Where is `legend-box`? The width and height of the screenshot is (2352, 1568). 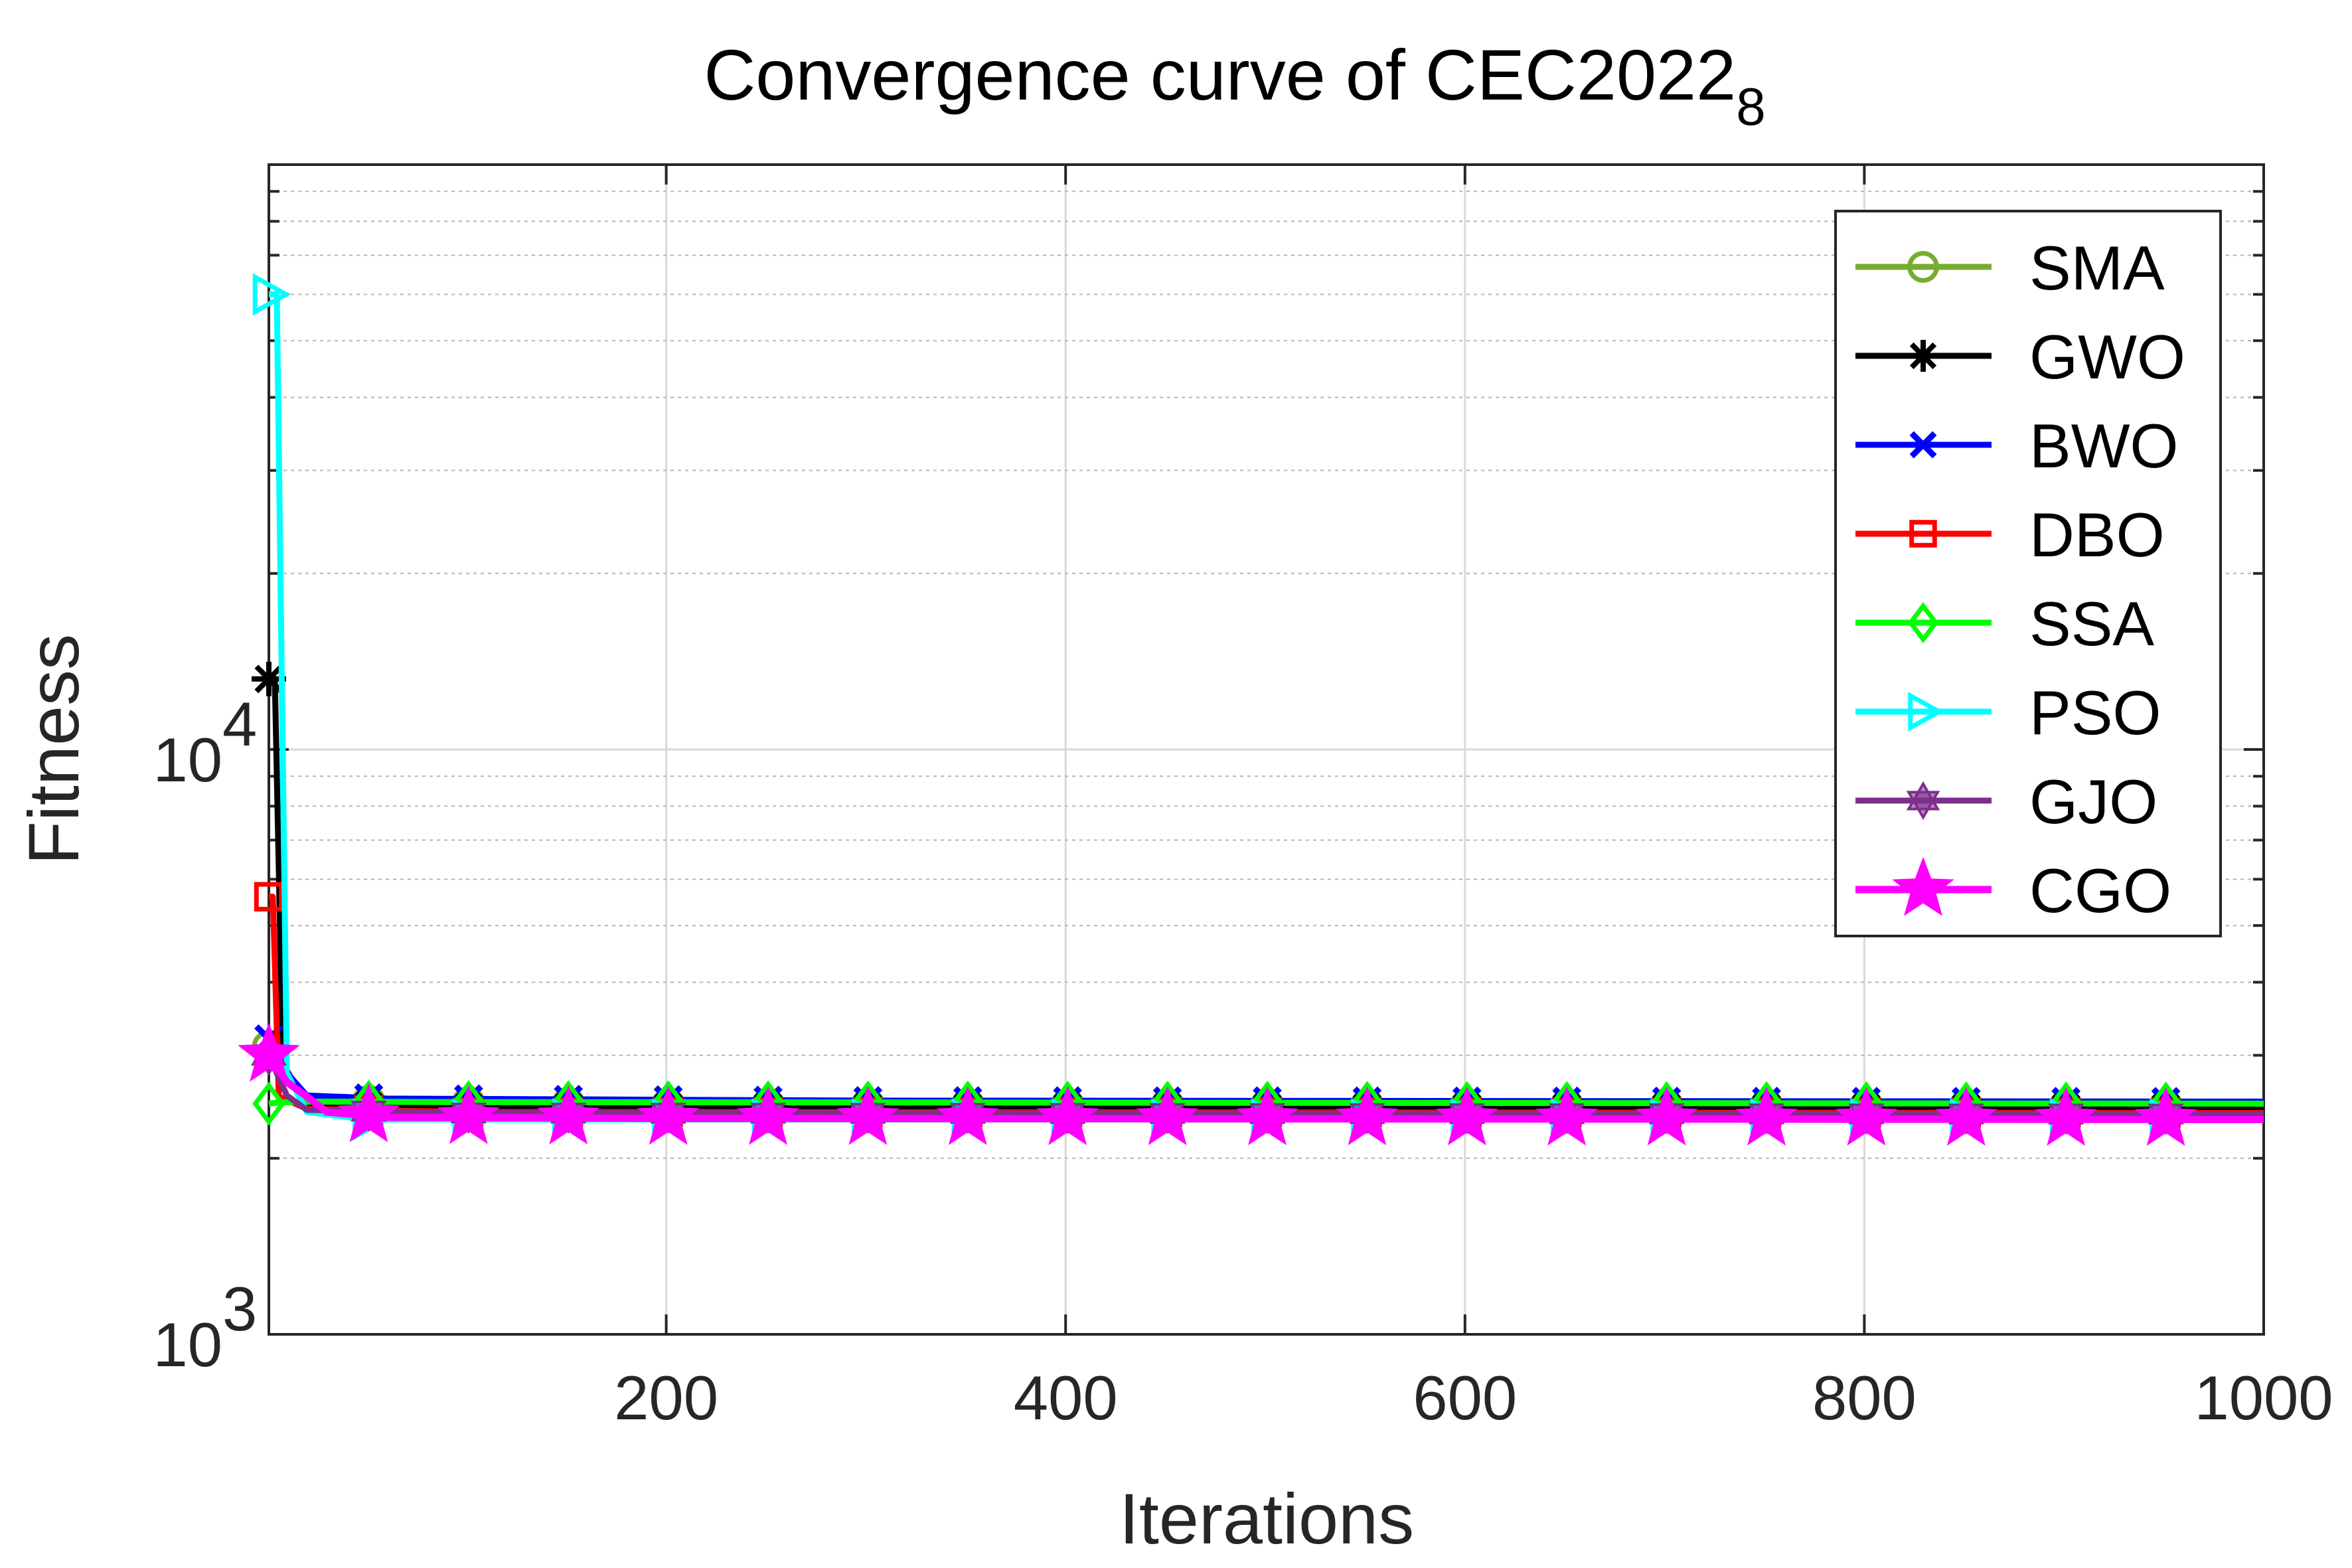 legend-box is located at coordinates (2028, 573).